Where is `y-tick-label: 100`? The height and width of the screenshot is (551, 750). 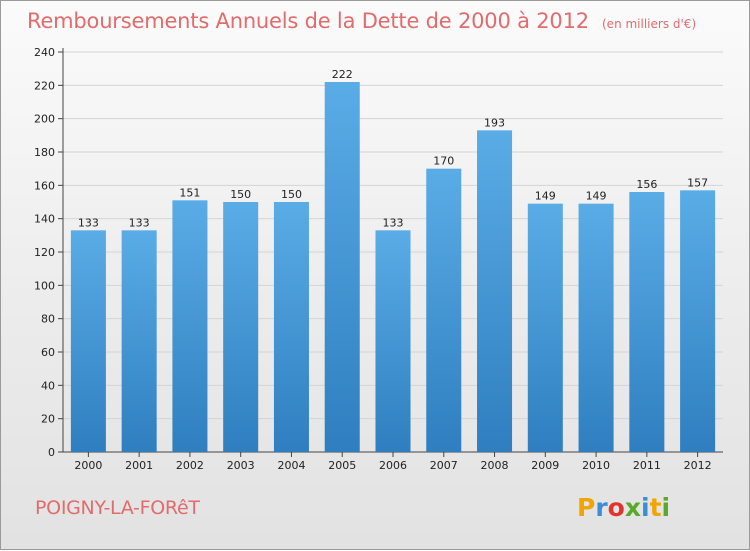 y-tick-label: 100 is located at coordinates (44, 285).